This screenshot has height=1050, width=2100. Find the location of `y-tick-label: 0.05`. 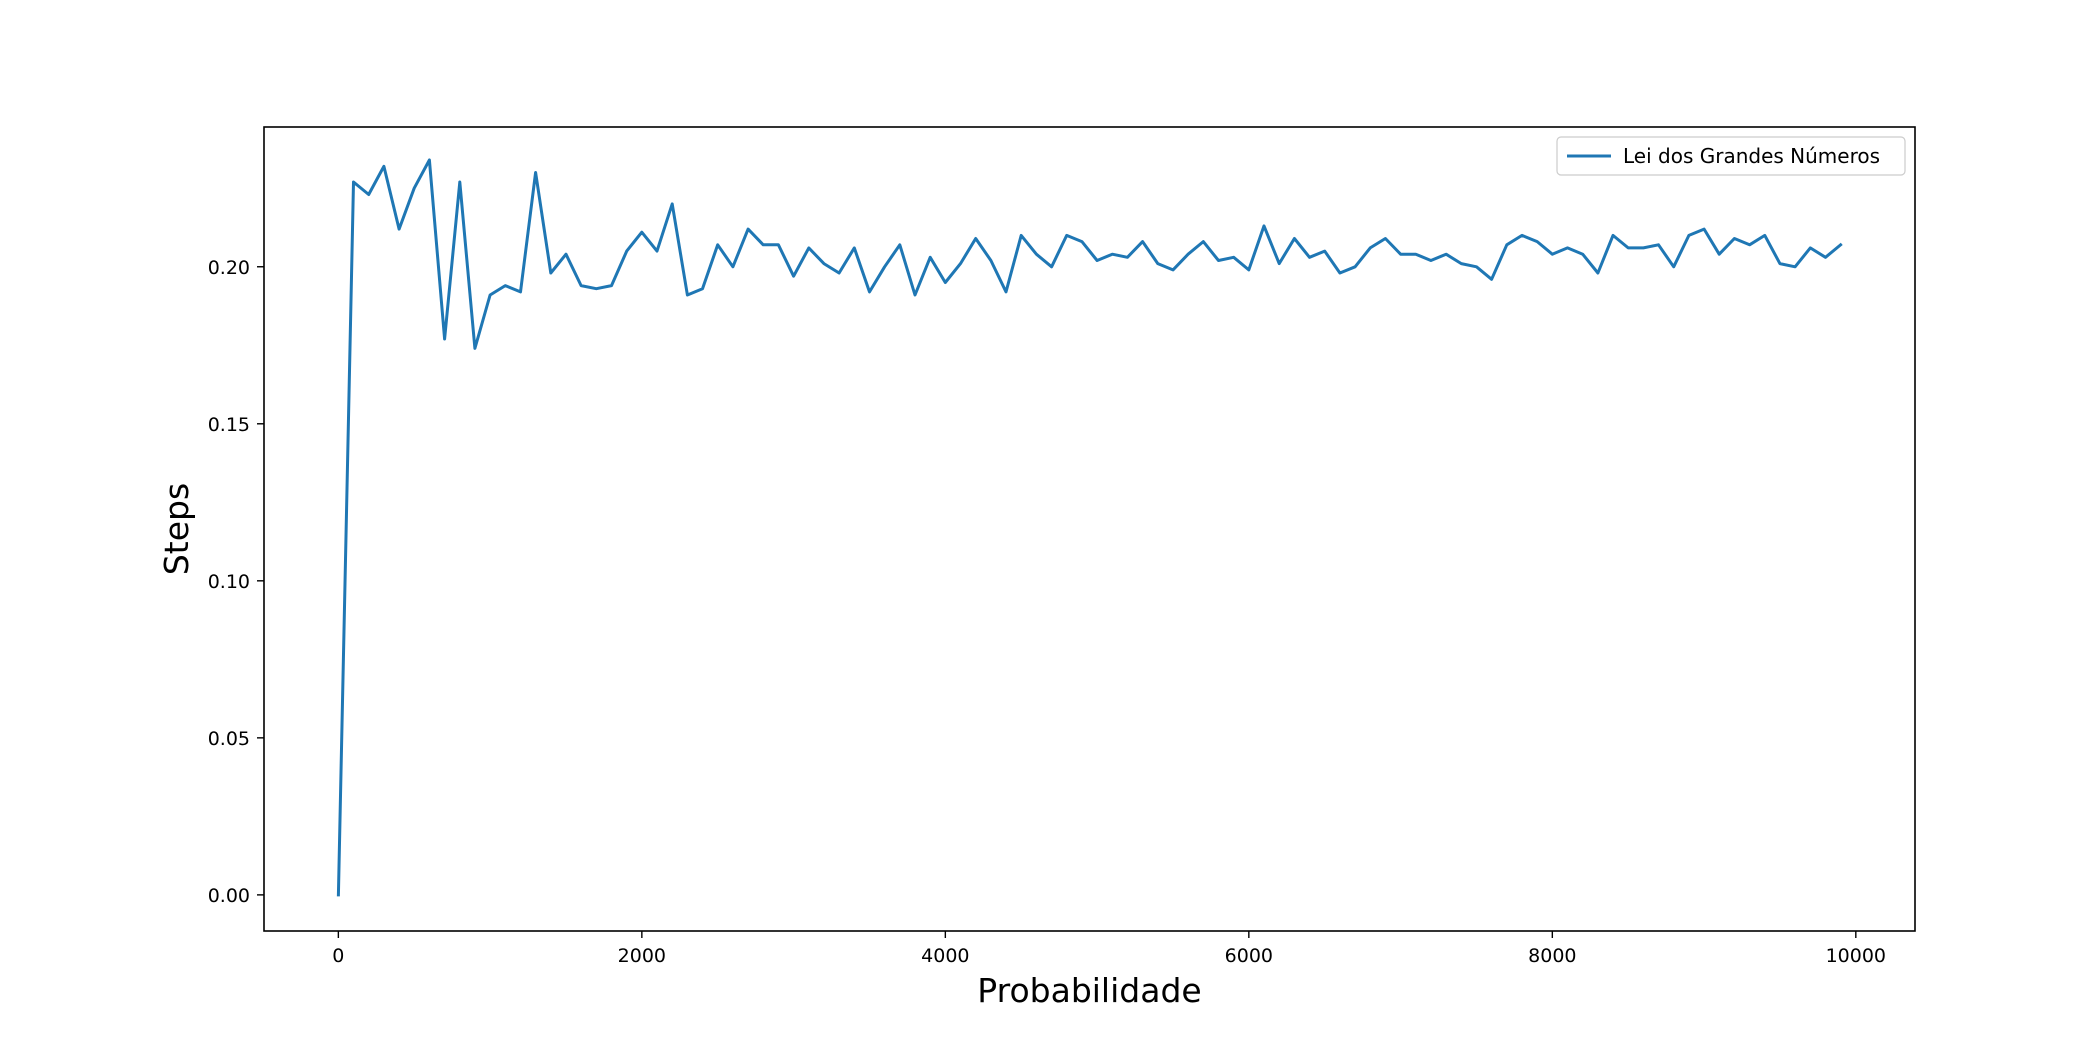

y-tick-label: 0.05 is located at coordinates (229, 739).